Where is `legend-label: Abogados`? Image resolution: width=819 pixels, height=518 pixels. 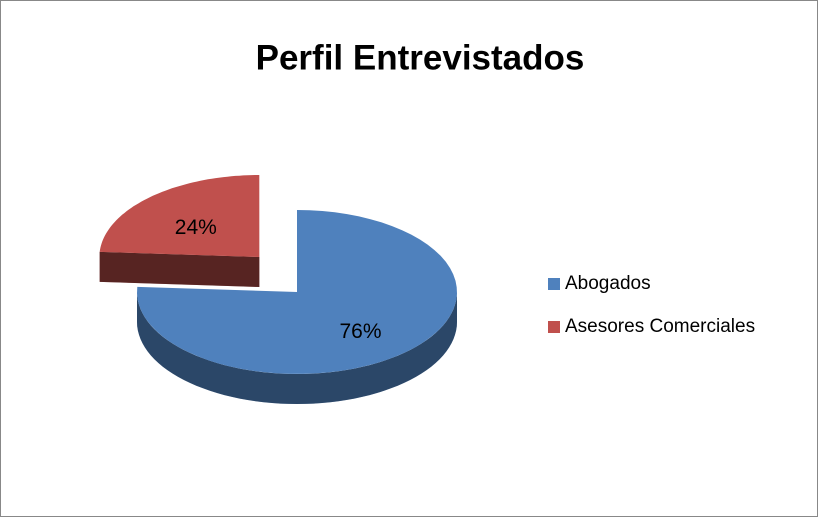
legend-label: Abogados is located at coordinates (608, 283).